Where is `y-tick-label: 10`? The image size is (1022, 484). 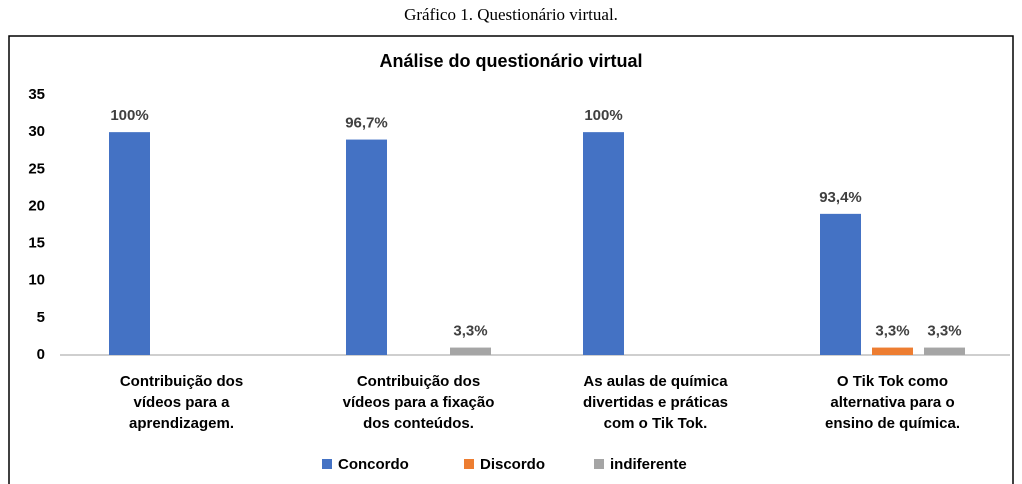 y-tick-label: 10 is located at coordinates (36, 280).